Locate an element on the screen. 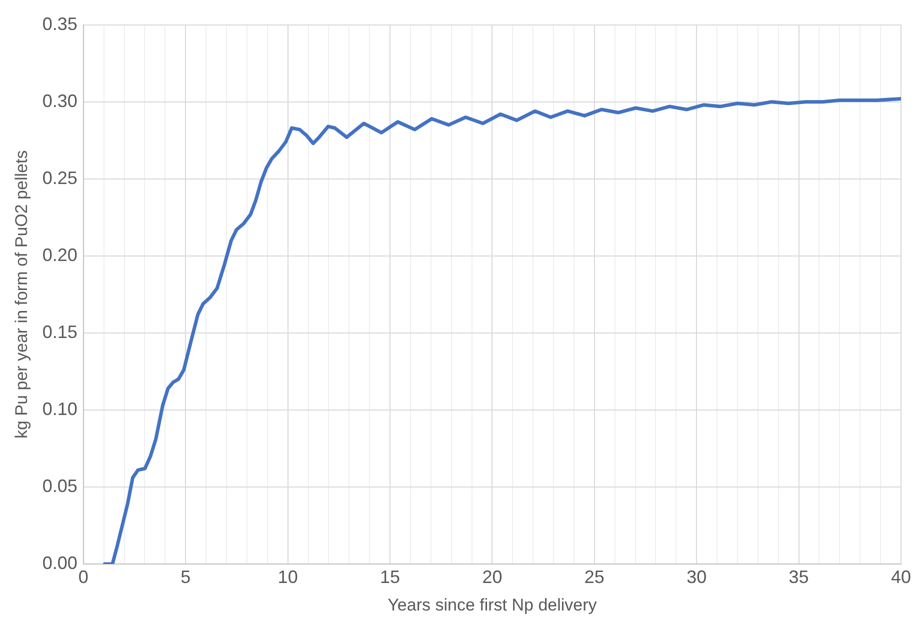 The width and height of the screenshot is (922, 628). x-tick-label: 35 is located at coordinates (798, 576).